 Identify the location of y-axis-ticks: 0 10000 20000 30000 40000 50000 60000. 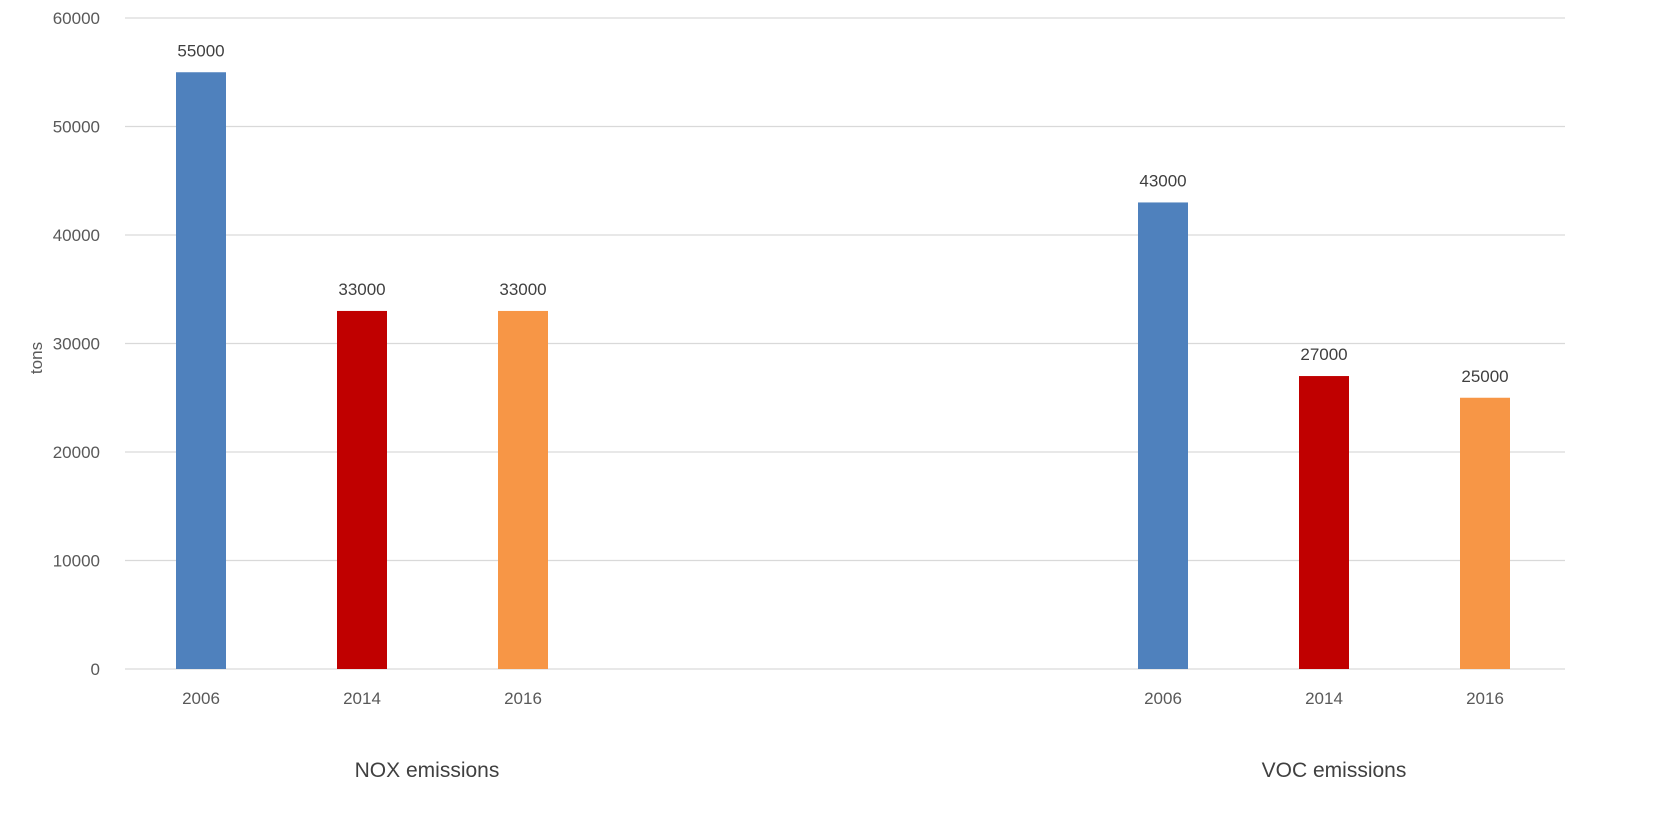
(76, 344).